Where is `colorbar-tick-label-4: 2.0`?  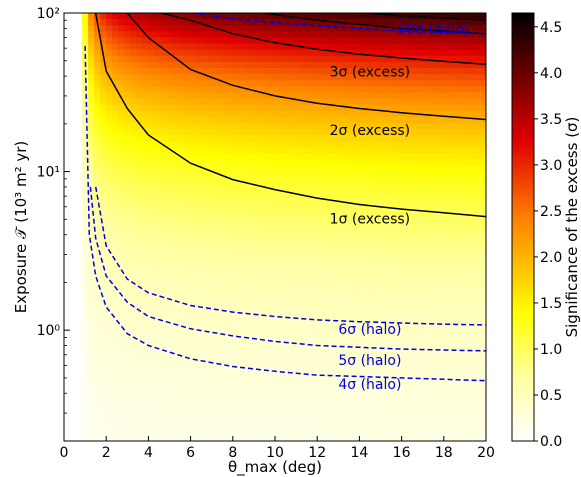 colorbar-tick-label-4: 2.0 is located at coordinates (551, 258).